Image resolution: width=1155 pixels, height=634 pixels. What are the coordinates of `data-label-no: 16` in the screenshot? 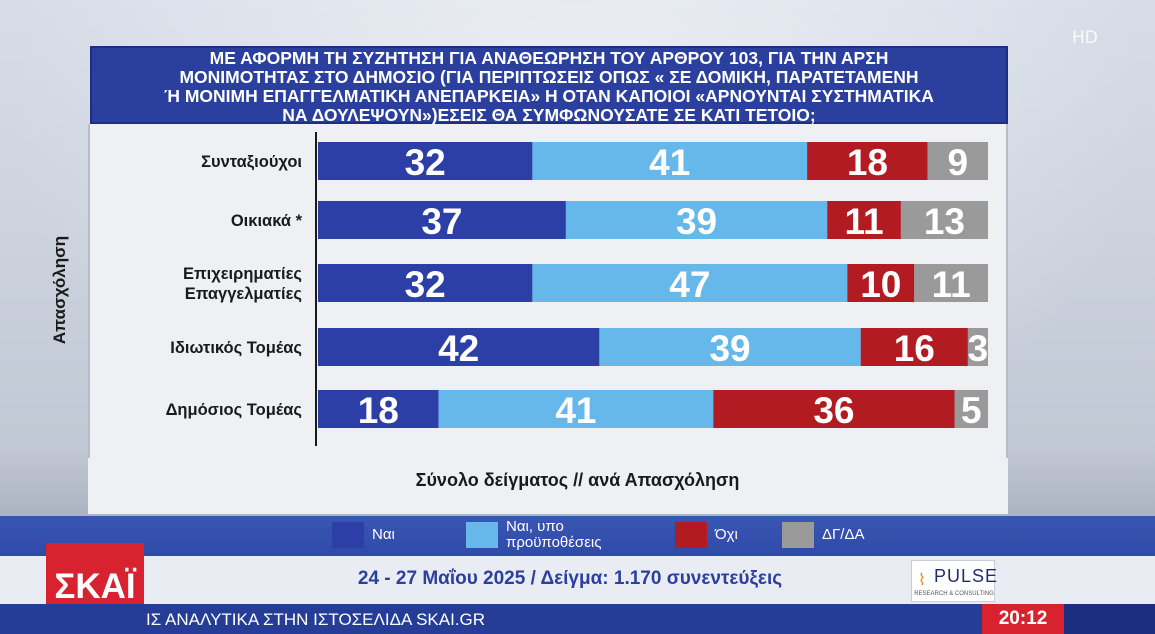 It's located at (914, 348).